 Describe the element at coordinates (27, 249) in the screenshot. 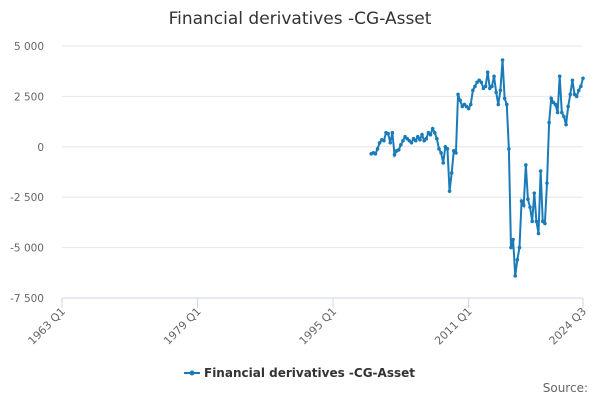

I see `y-tick-label: -5 000` at that location.